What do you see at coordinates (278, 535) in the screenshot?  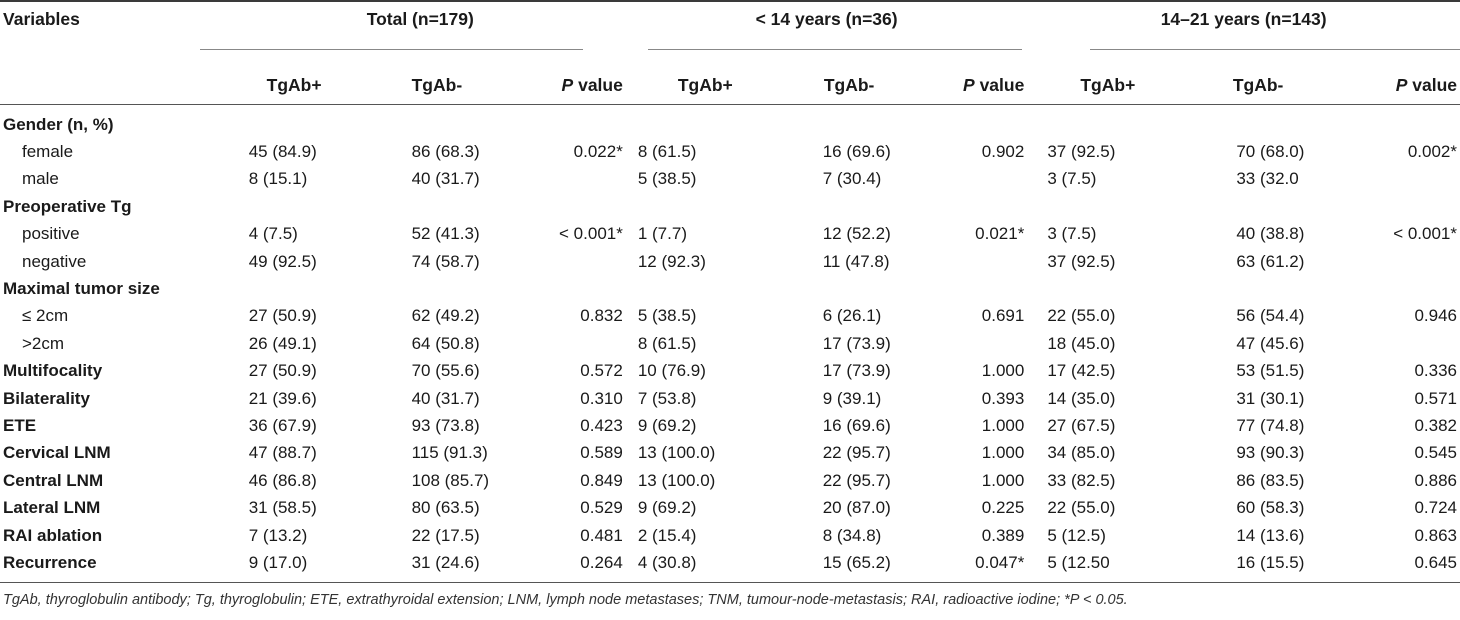 I see `total-tgab-pos-cell: 7 (13.2)` at bounding box center [278, 535].